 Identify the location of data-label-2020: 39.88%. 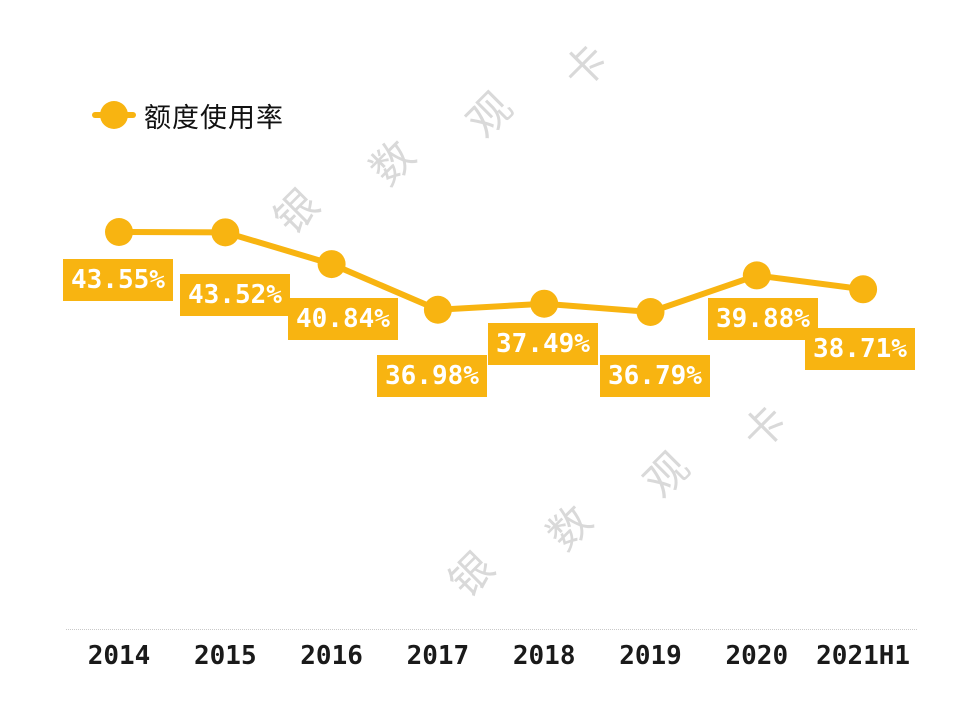
(763, 319).